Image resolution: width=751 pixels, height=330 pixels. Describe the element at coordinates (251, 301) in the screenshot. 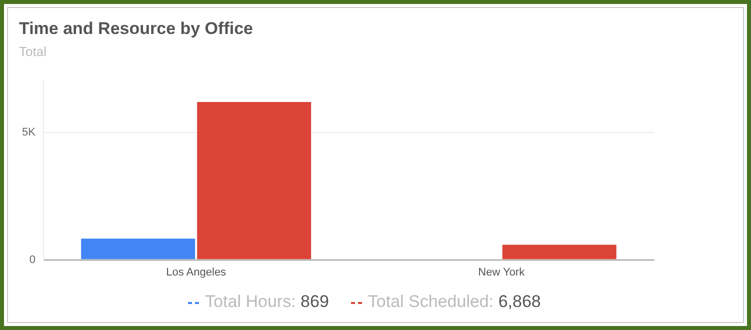

I see `legend-label: Total Hours:` at that location.